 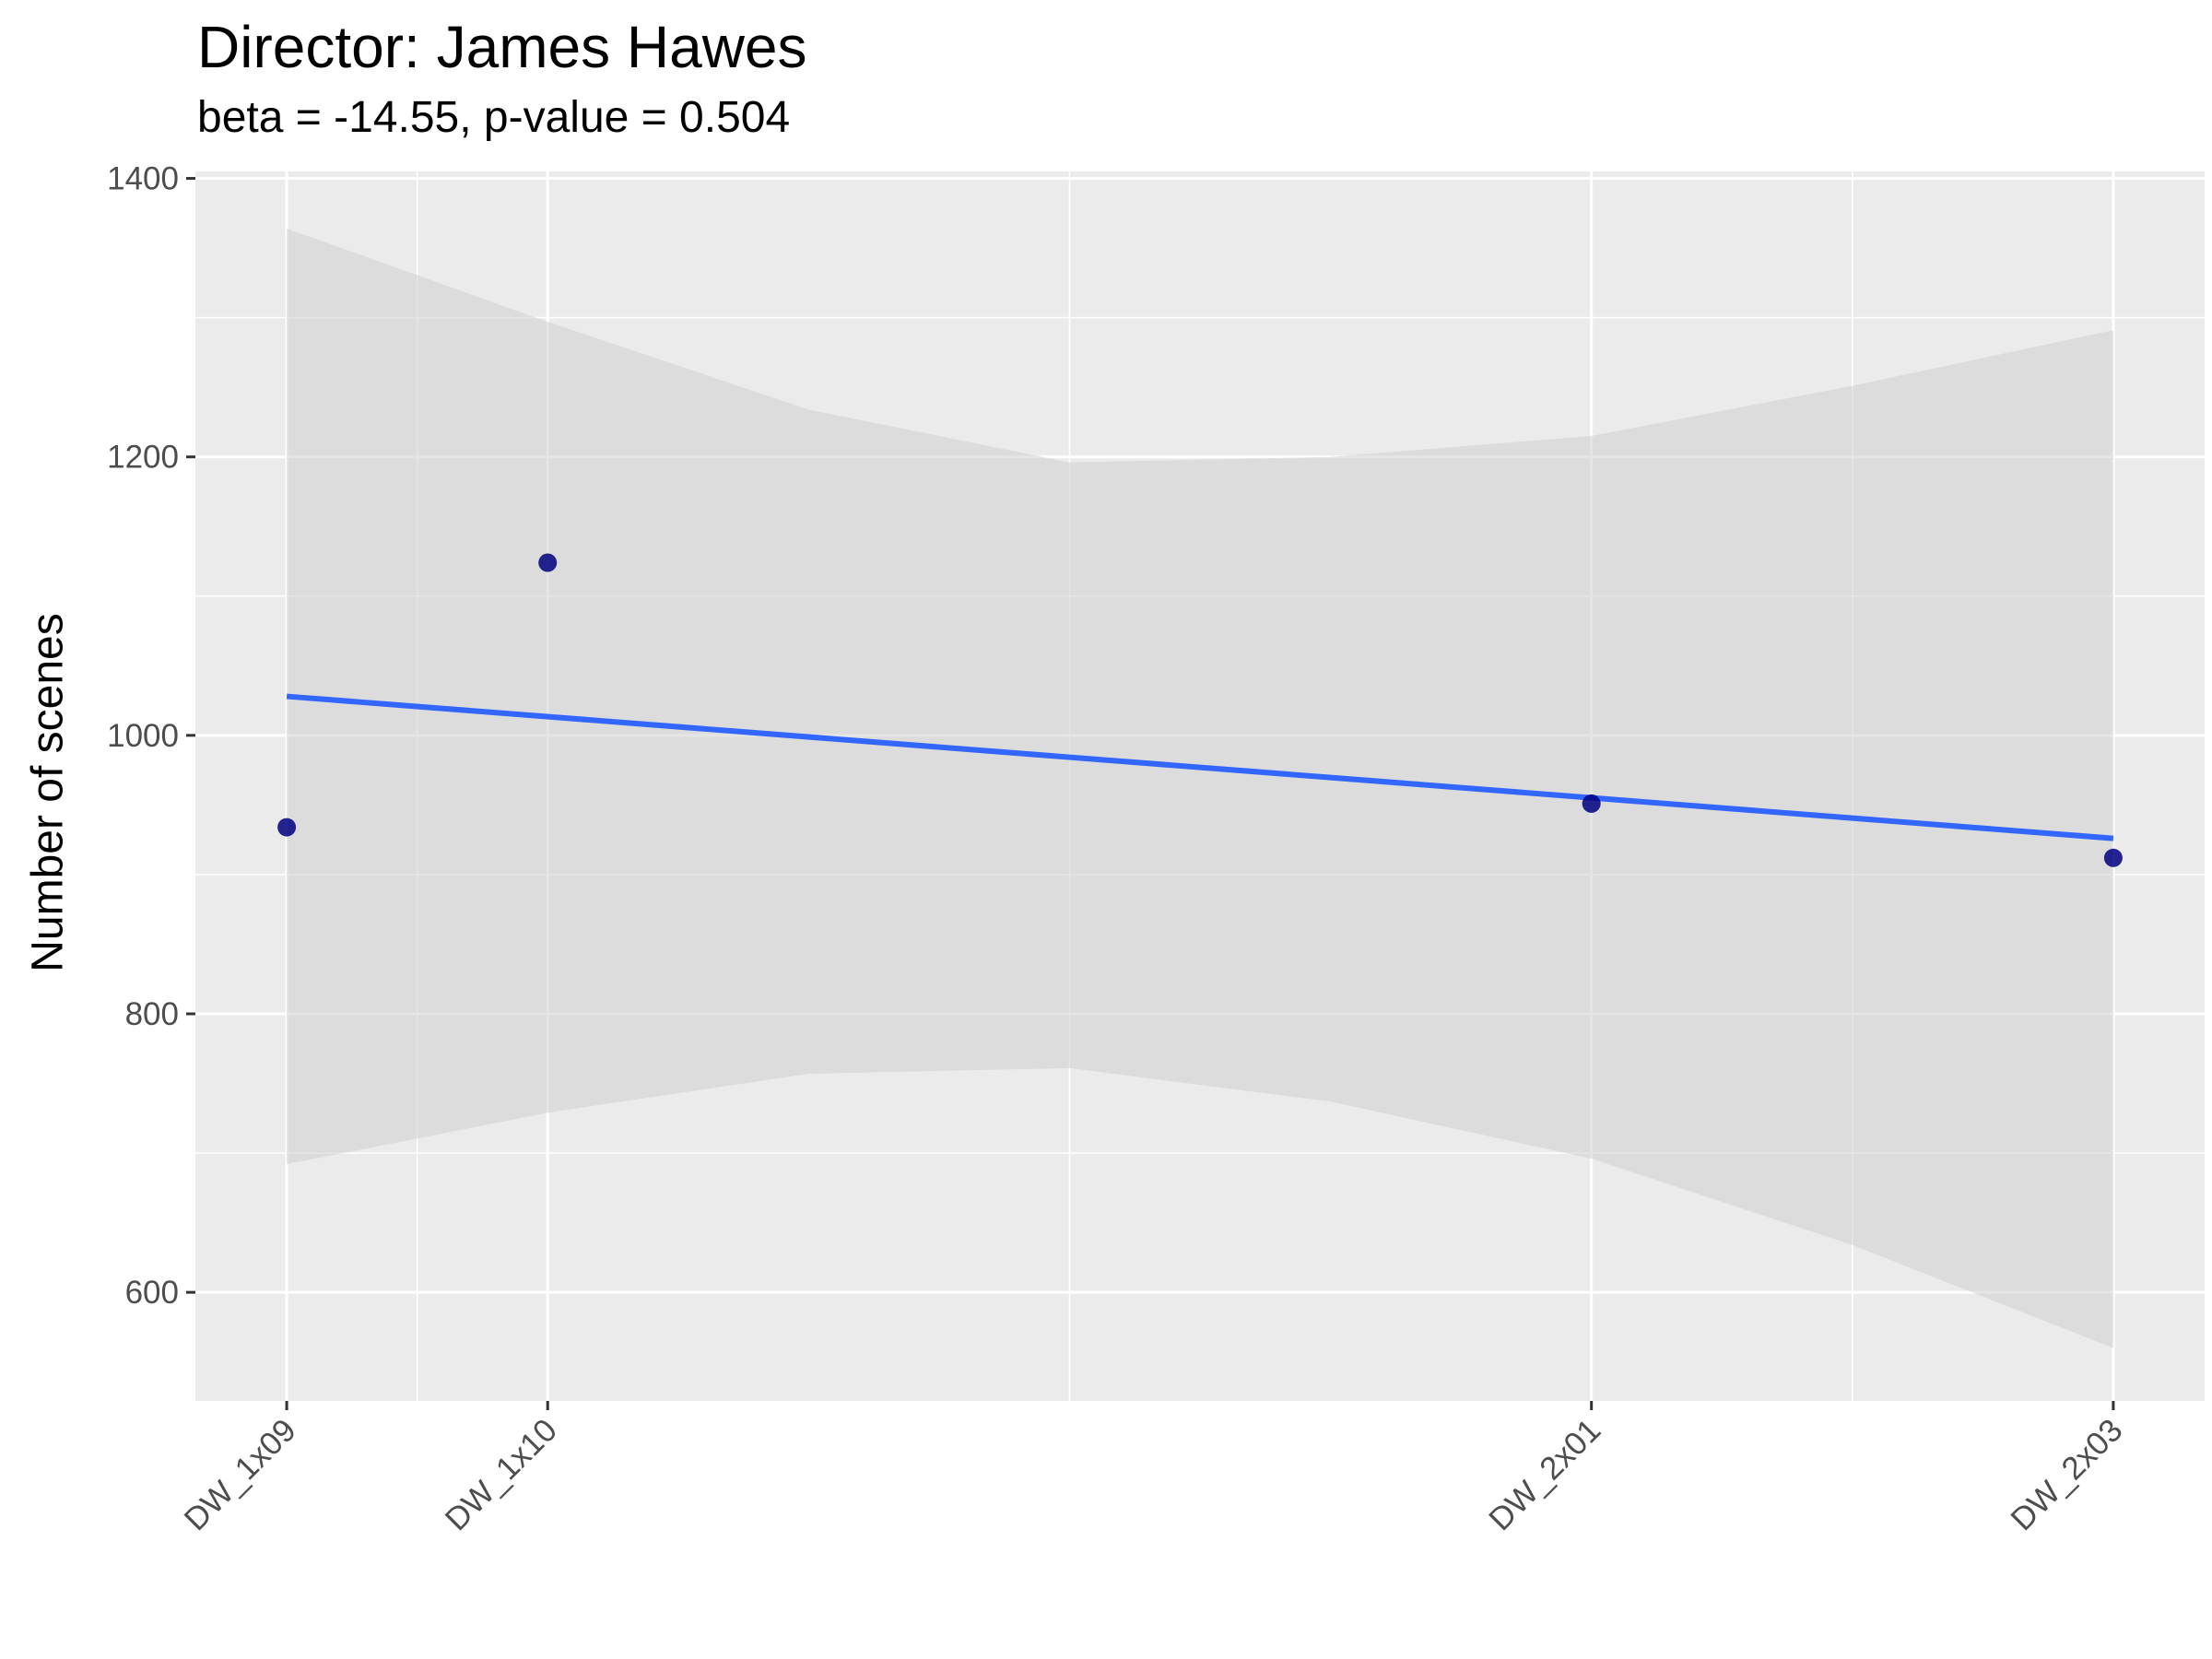 I want to click on regression-line, so click(x=1200, y=767).